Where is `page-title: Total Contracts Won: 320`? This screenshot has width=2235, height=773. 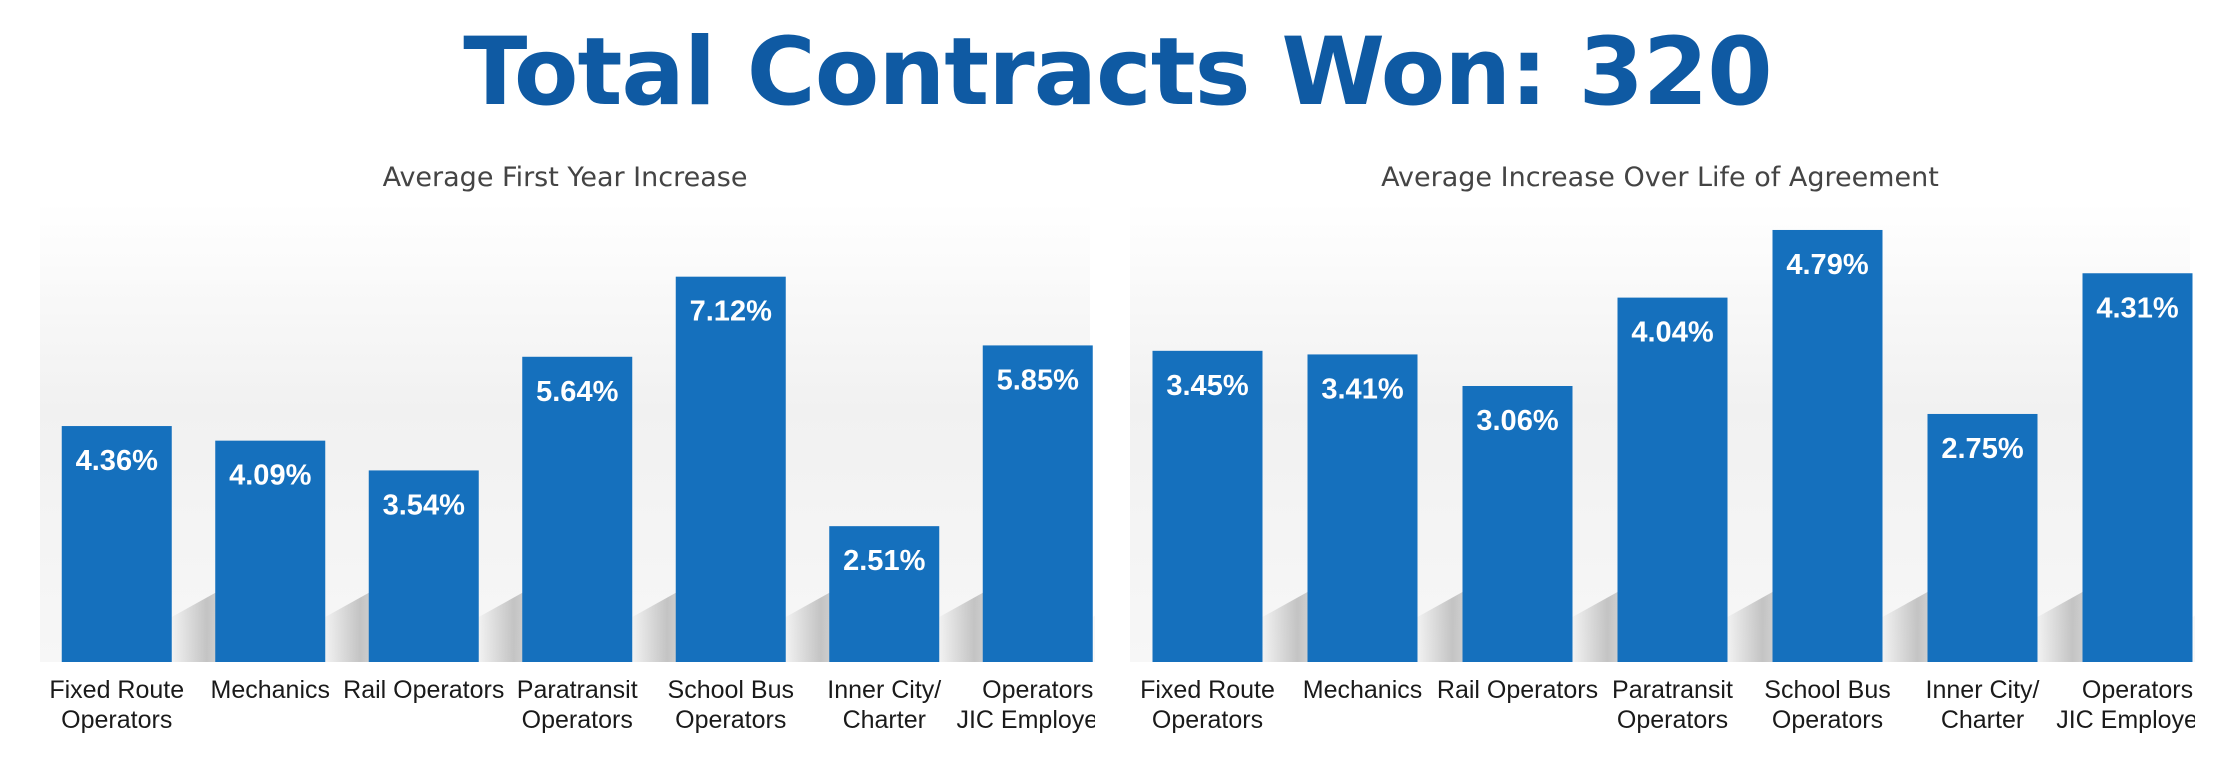
page-title: Total Contracts Won: 320 is located at coordinates (1117, 72).